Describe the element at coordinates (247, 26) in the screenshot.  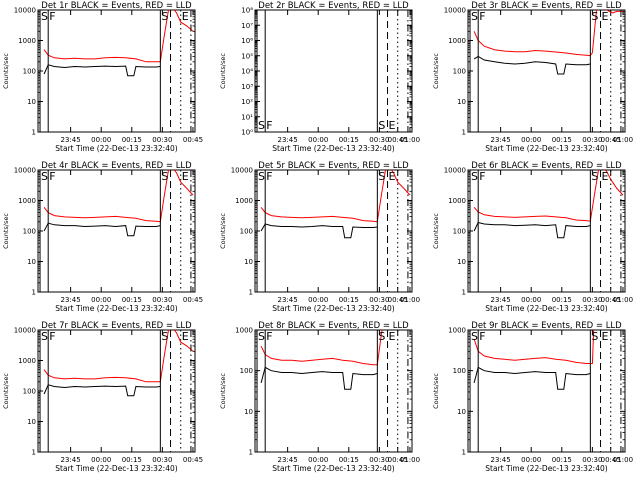
I see `y-tick-label: 10⁷` at that location.